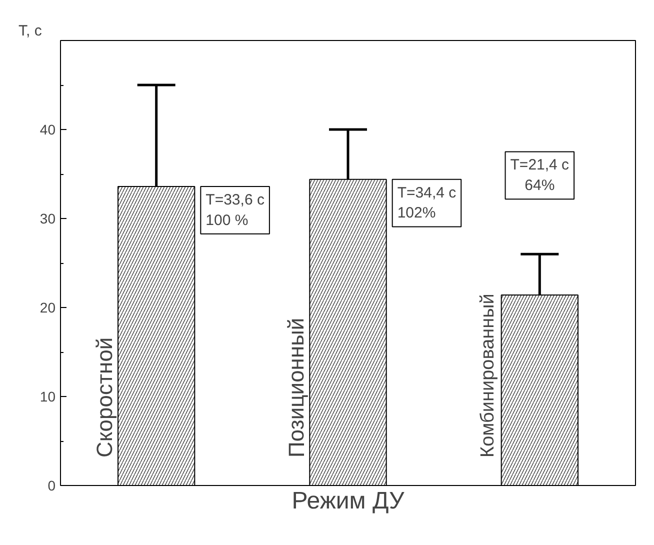  I want to click on x-tick-label: Скоростной, so click(105, 397).